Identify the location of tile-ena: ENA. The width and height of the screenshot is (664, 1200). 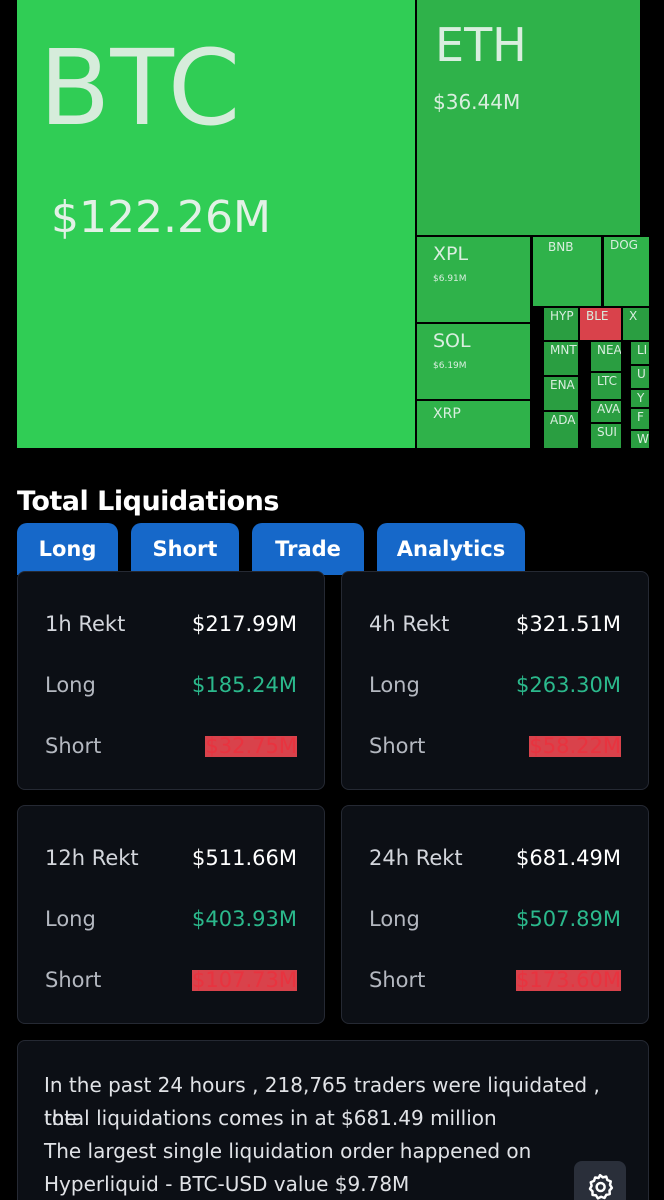
(561, 393).